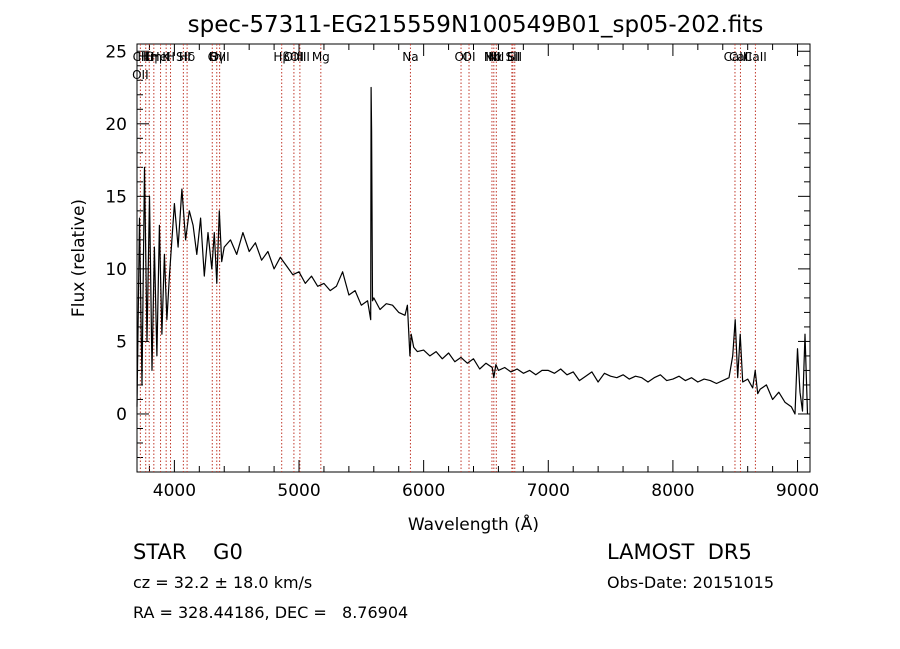  What do you see at coordinates (116, 270) in the screenshot?
I see `y-tick-label: 10` at bounding box center [116, 270].